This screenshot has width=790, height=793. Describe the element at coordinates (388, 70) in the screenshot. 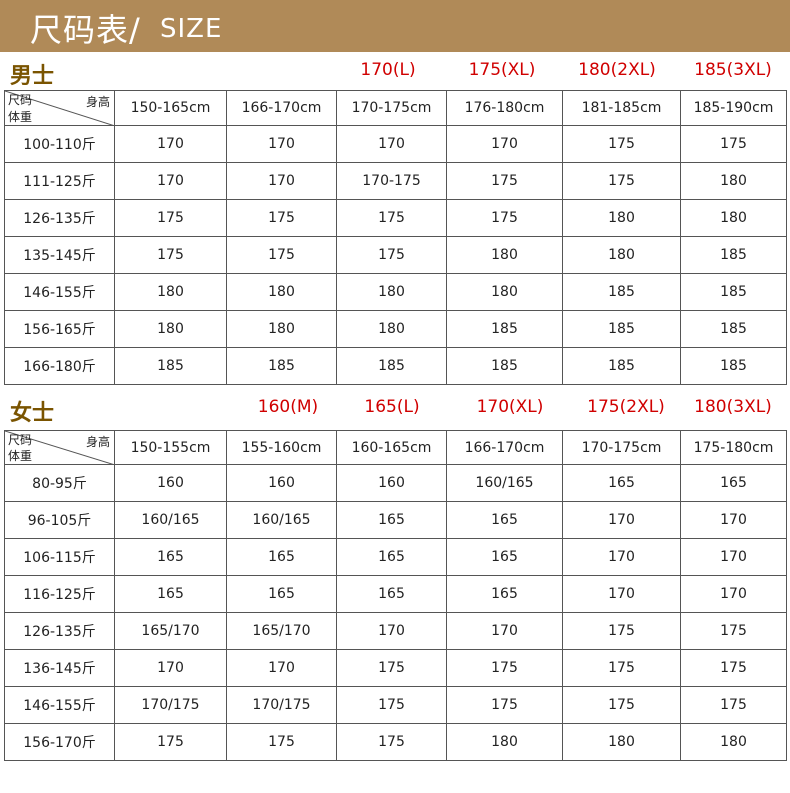

I see `men-size-label: 170(L)` at that location.